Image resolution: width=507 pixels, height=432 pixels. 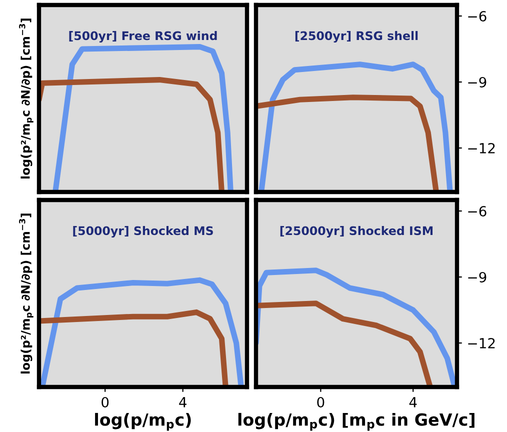 What do you see at coordinates (143, 421) in the screenshot?
I see `x-axis-title: log(p/m$_{p}$c)` at bounding box center [143, 421].